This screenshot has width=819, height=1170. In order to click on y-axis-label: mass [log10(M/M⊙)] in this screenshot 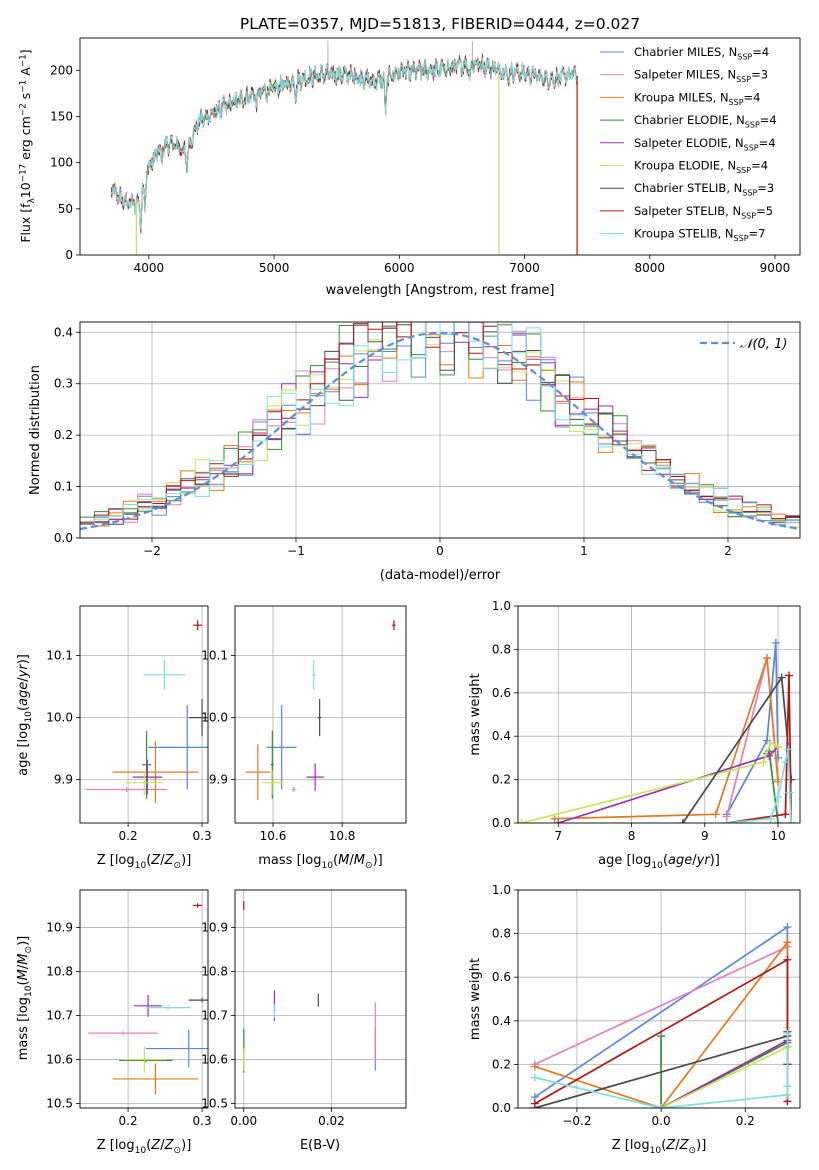, I will do `click(25, 998)`.